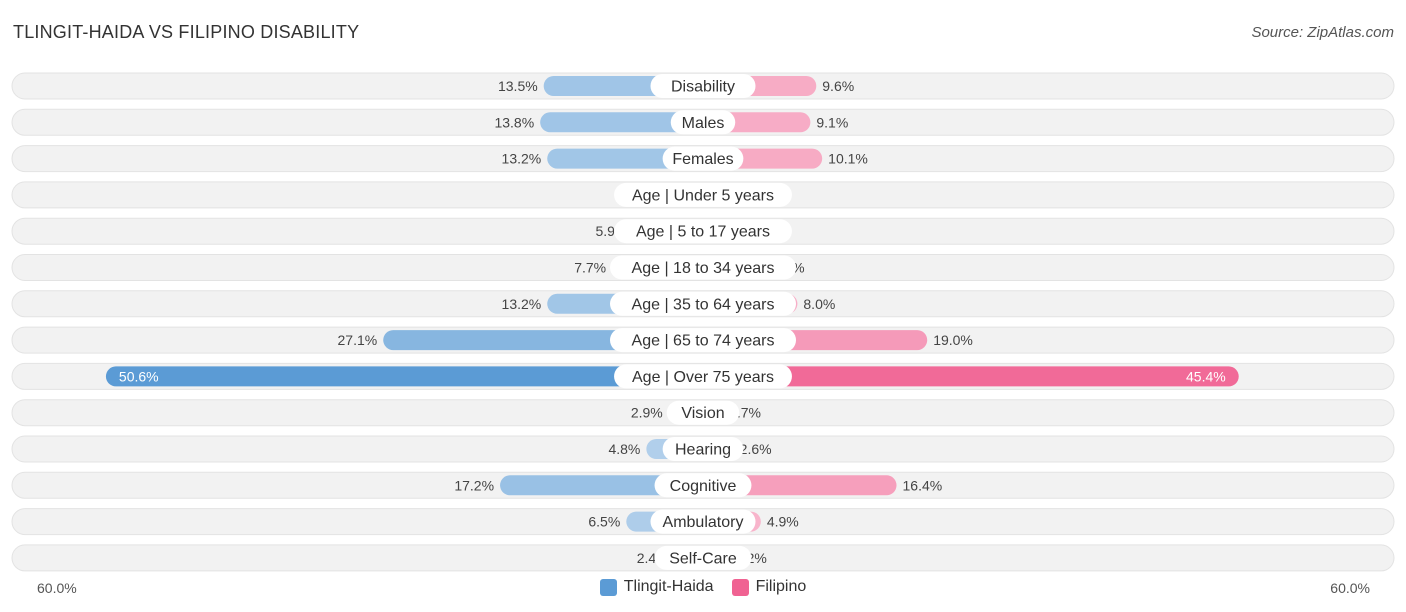  What do you see at coordinates (953, 340) in the screenshot?
I see `value-label-filipino: 19.0%` at bounding box center [953, 340].